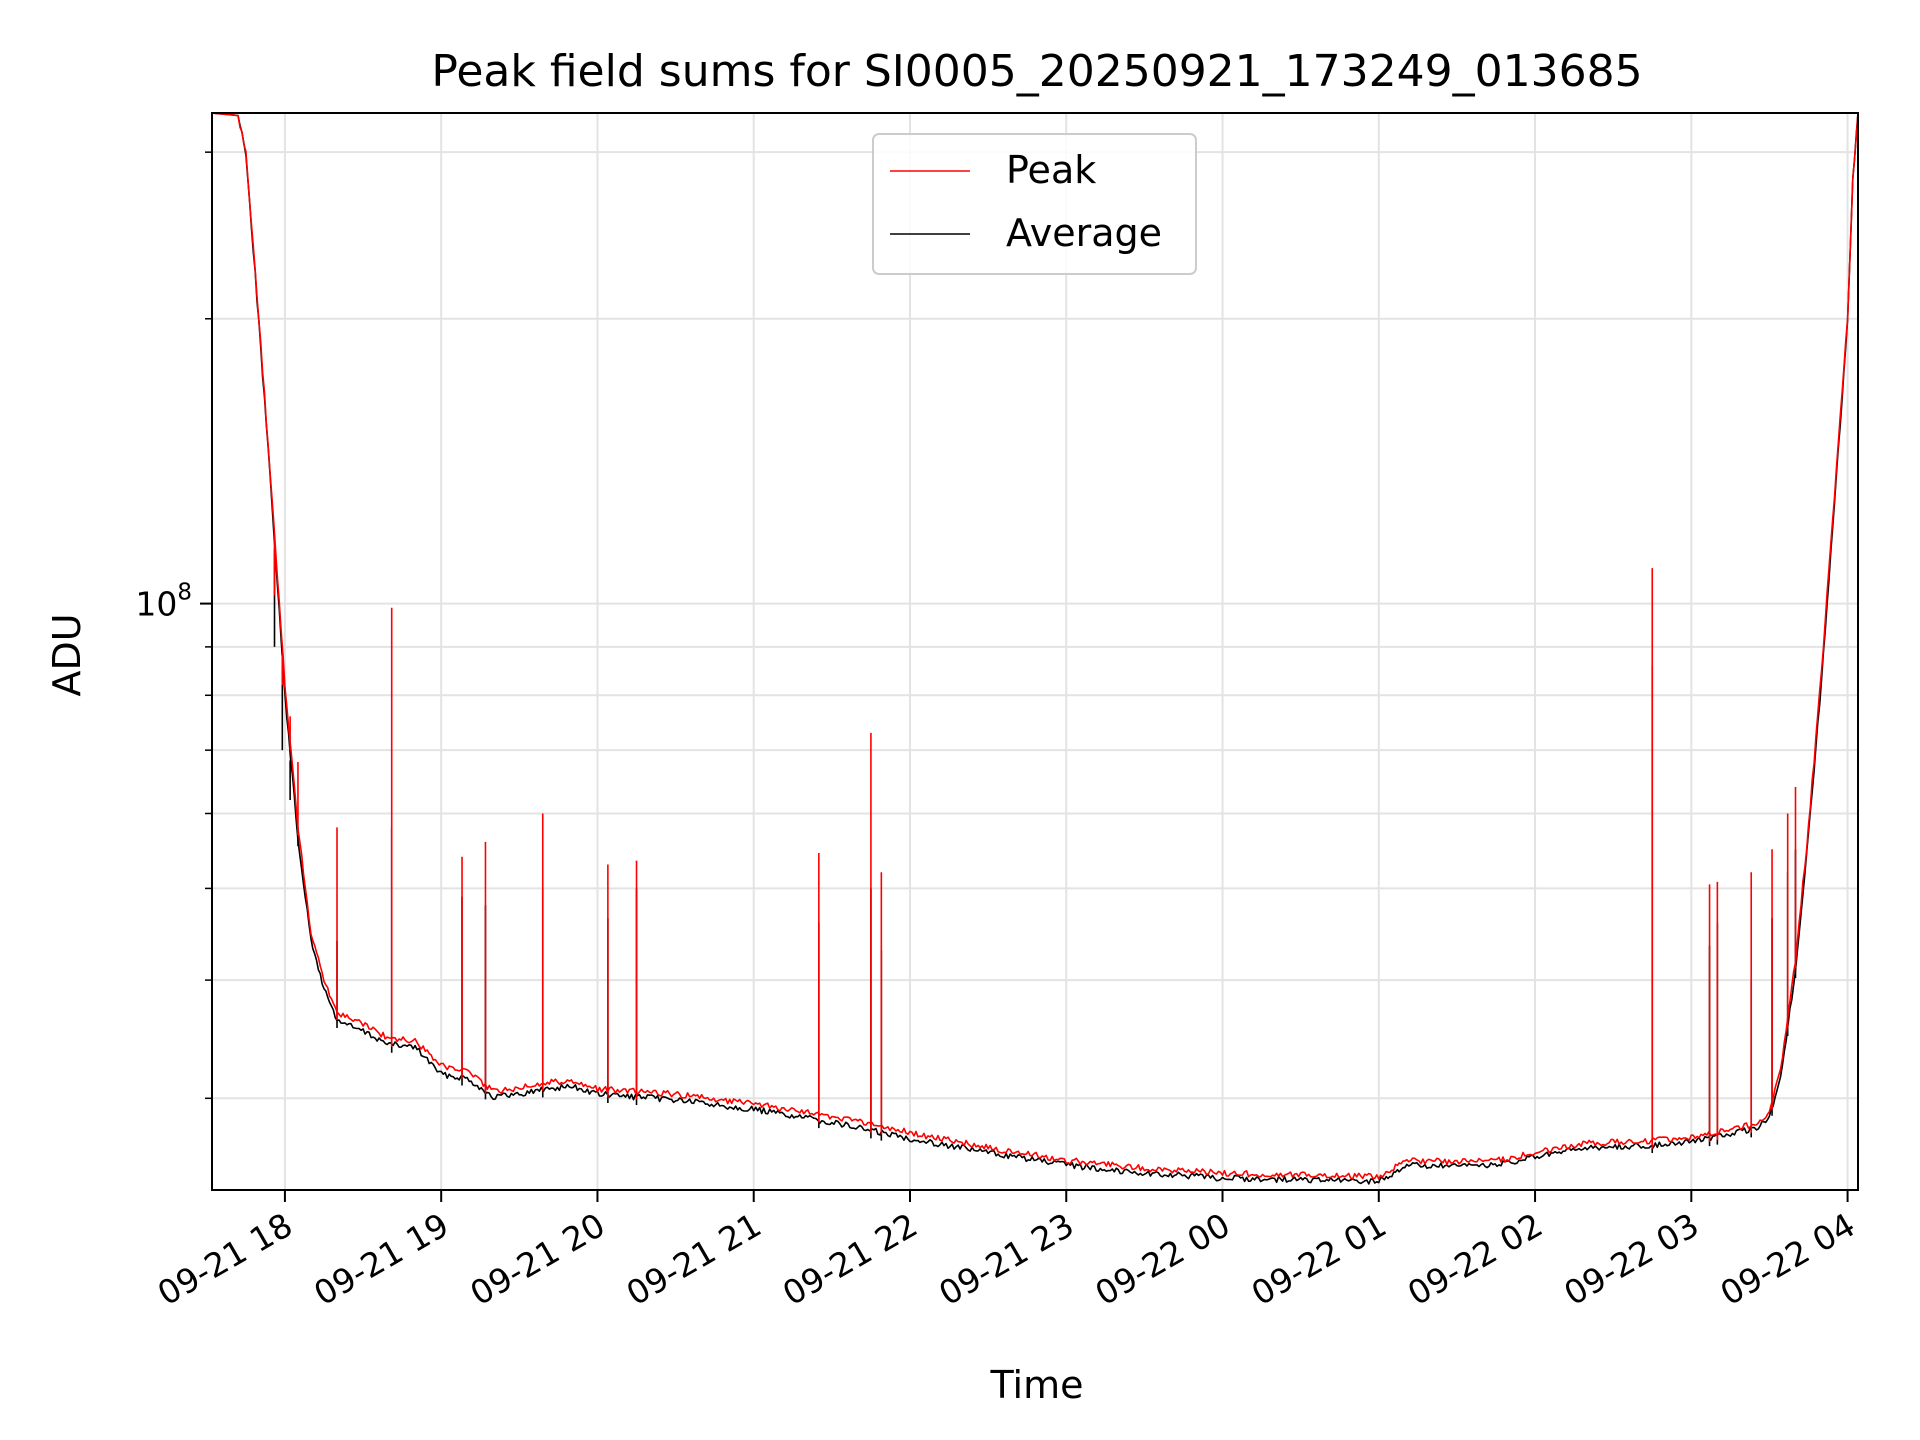 This screenshot has height=1440, width=1920. Describe the element at coordinates (1084, 233) in the screenshot. I see `legend-label-average: Average` at that location.